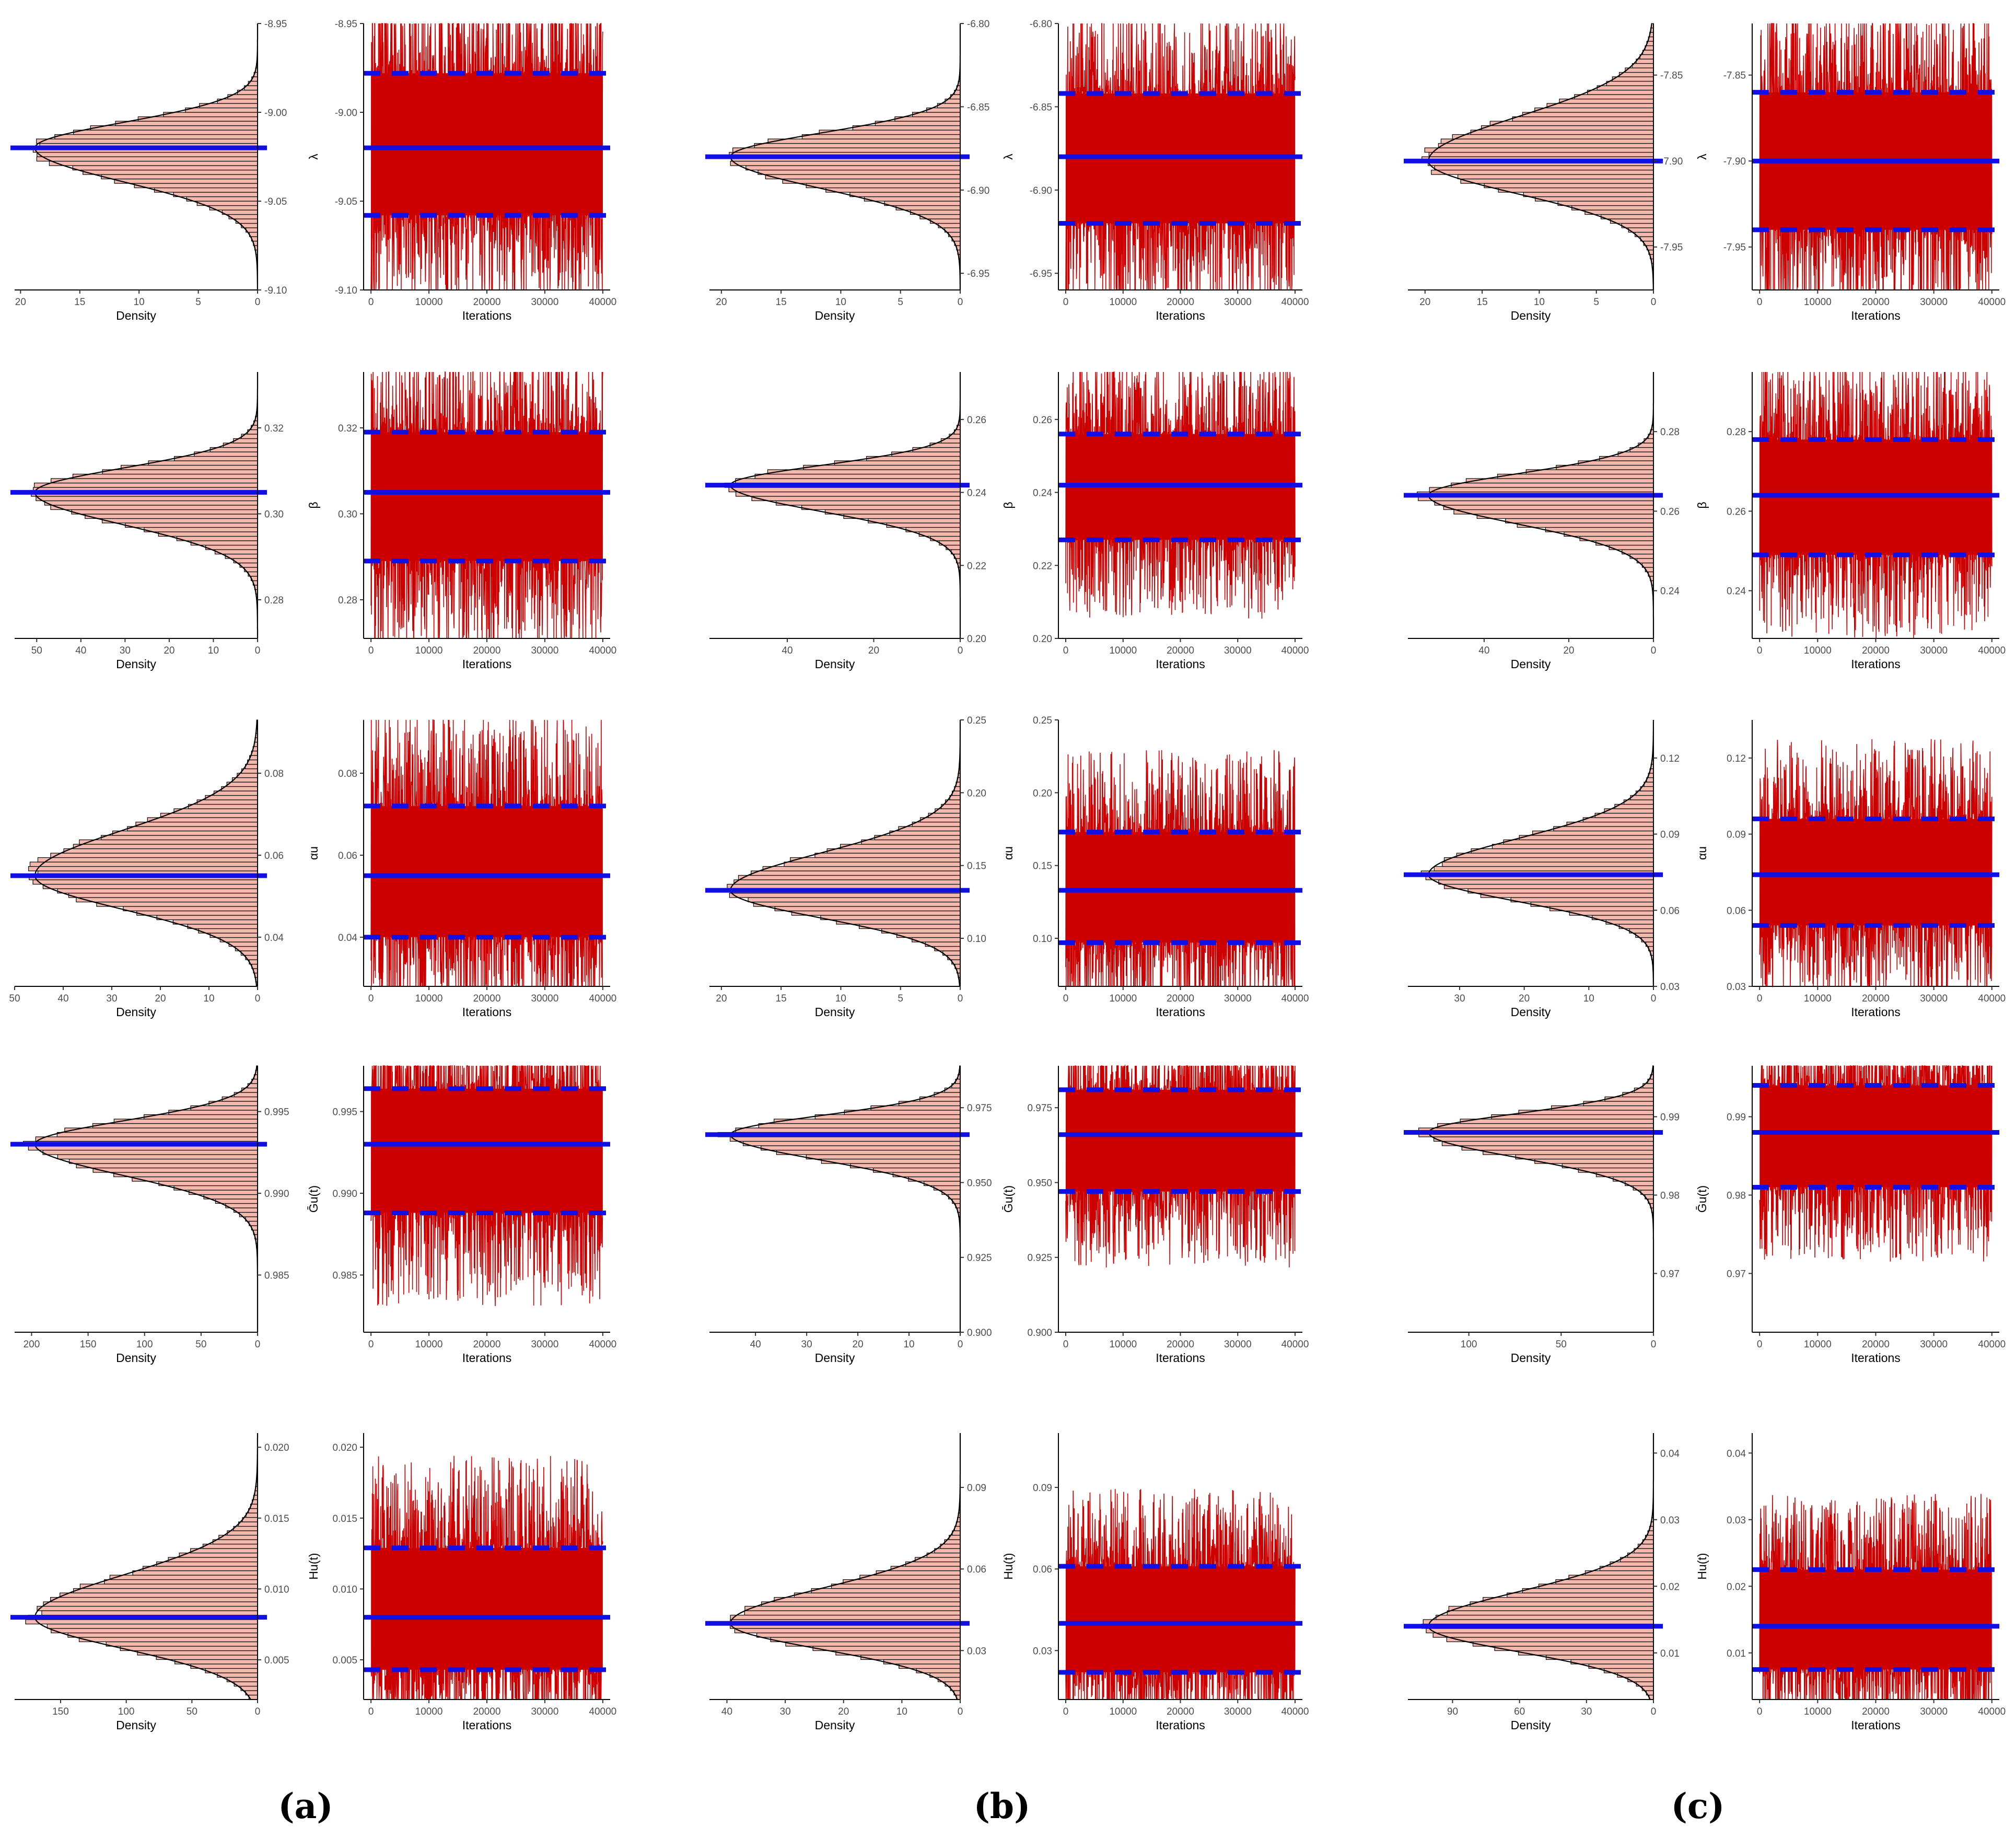 This screenshot has height=1839, width=2016. I want to click on density-plot: 0.28 0.26 0.24 40 20 0 Density, so click(1542, 521).